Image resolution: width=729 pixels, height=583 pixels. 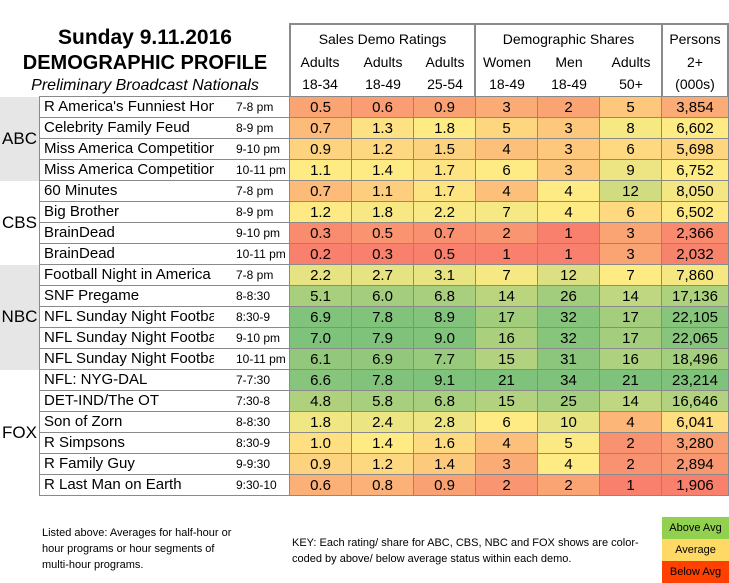 I want to click on show-cell: R America's Funniest Home Videos 7-8 pm, so click(x=164, y=107).